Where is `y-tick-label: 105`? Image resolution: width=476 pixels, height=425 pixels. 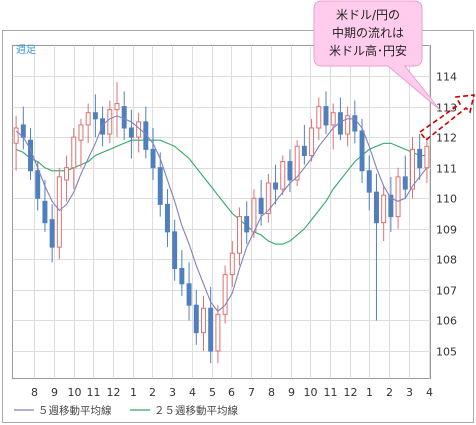 y-tick-label: 105 is located at coordinates (446, 352).